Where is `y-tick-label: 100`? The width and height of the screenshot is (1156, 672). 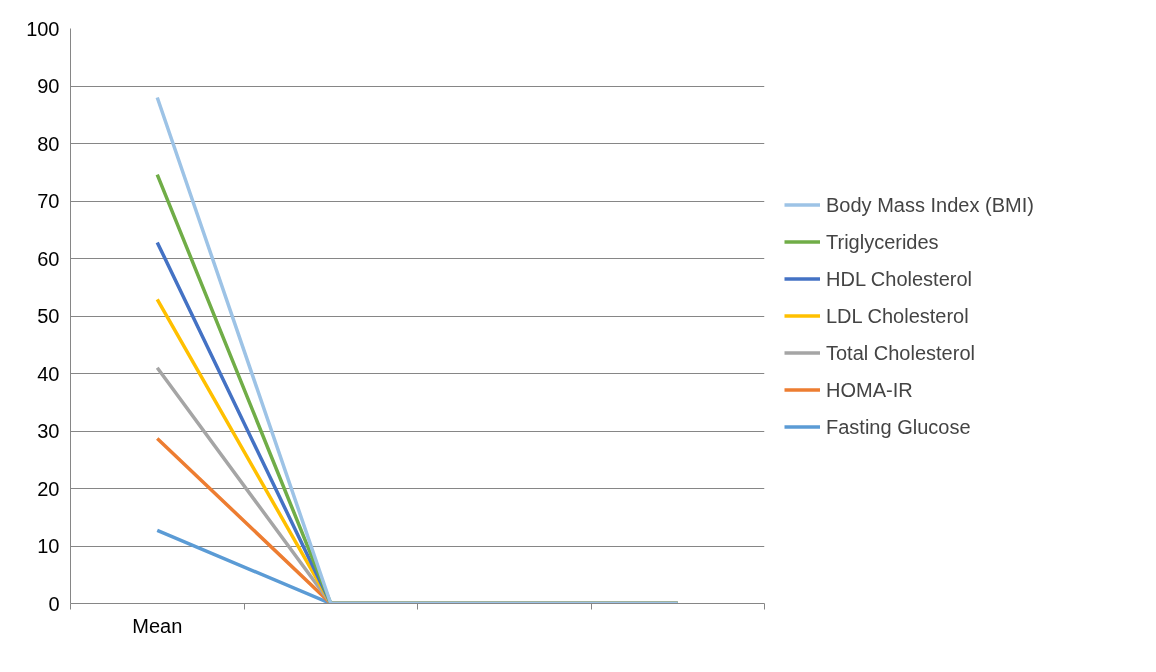
y-tick-label: 100 is located at coordinates (43, 28).